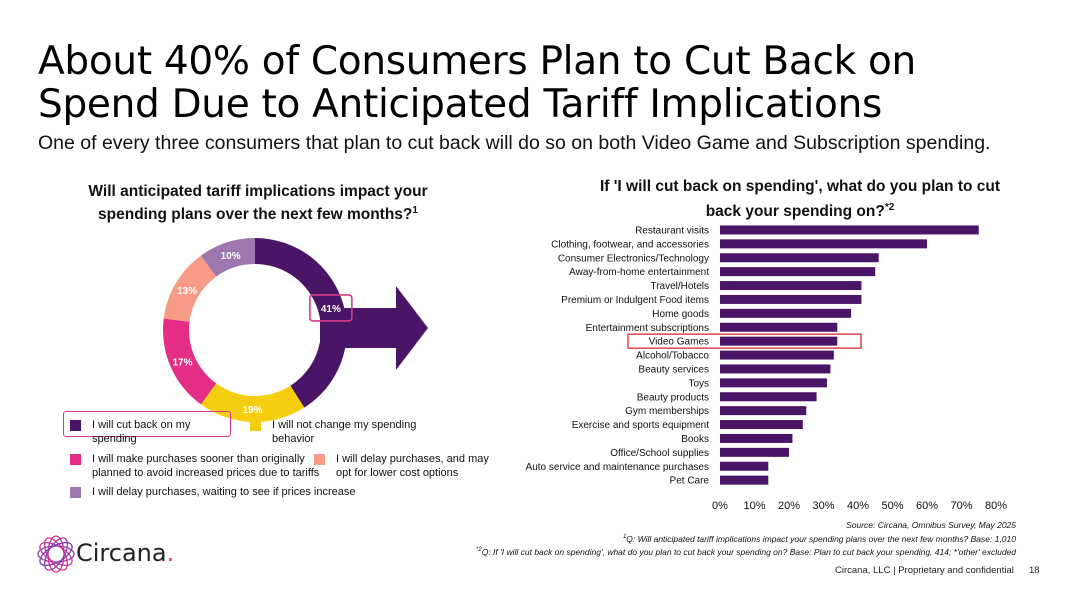 The height and width of the screenshot is (596, 1080). What do you see at coordinates (673, 397) in the screenshot?
I see `bar-label: Beauty products` at bounding box center [673, 397].